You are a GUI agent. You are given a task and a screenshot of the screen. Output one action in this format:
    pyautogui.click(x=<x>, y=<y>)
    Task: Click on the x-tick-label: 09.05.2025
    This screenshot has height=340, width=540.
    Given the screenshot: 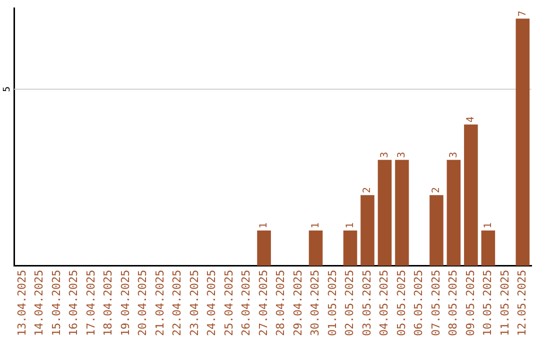 What is the action you would take?
    pyautogui.click(x=470, y=303)
    